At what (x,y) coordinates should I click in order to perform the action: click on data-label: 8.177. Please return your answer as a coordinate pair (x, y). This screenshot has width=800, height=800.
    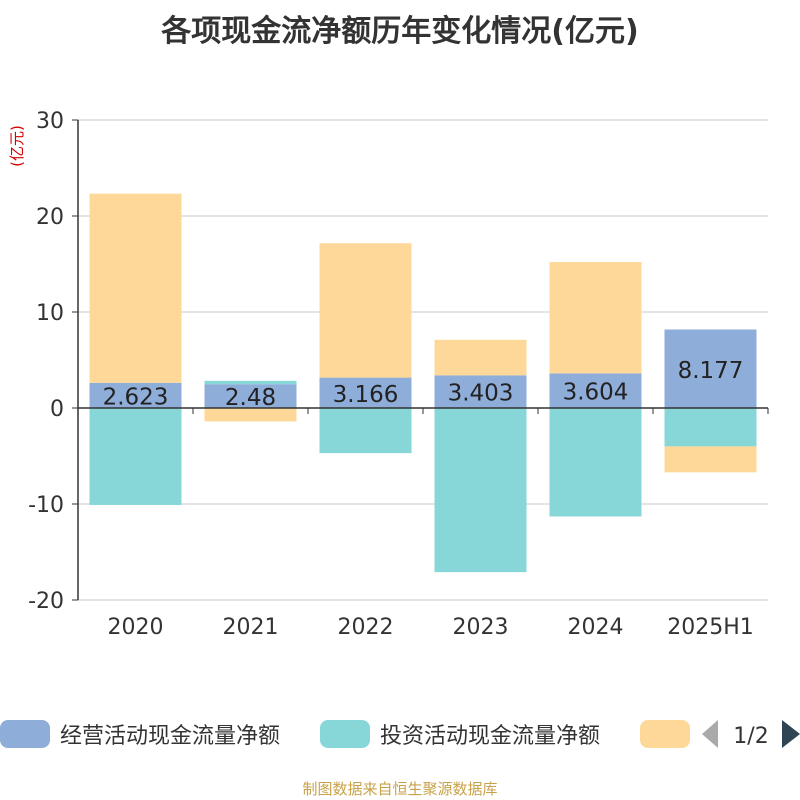
    Looking at the image, I should click on (711, 371).